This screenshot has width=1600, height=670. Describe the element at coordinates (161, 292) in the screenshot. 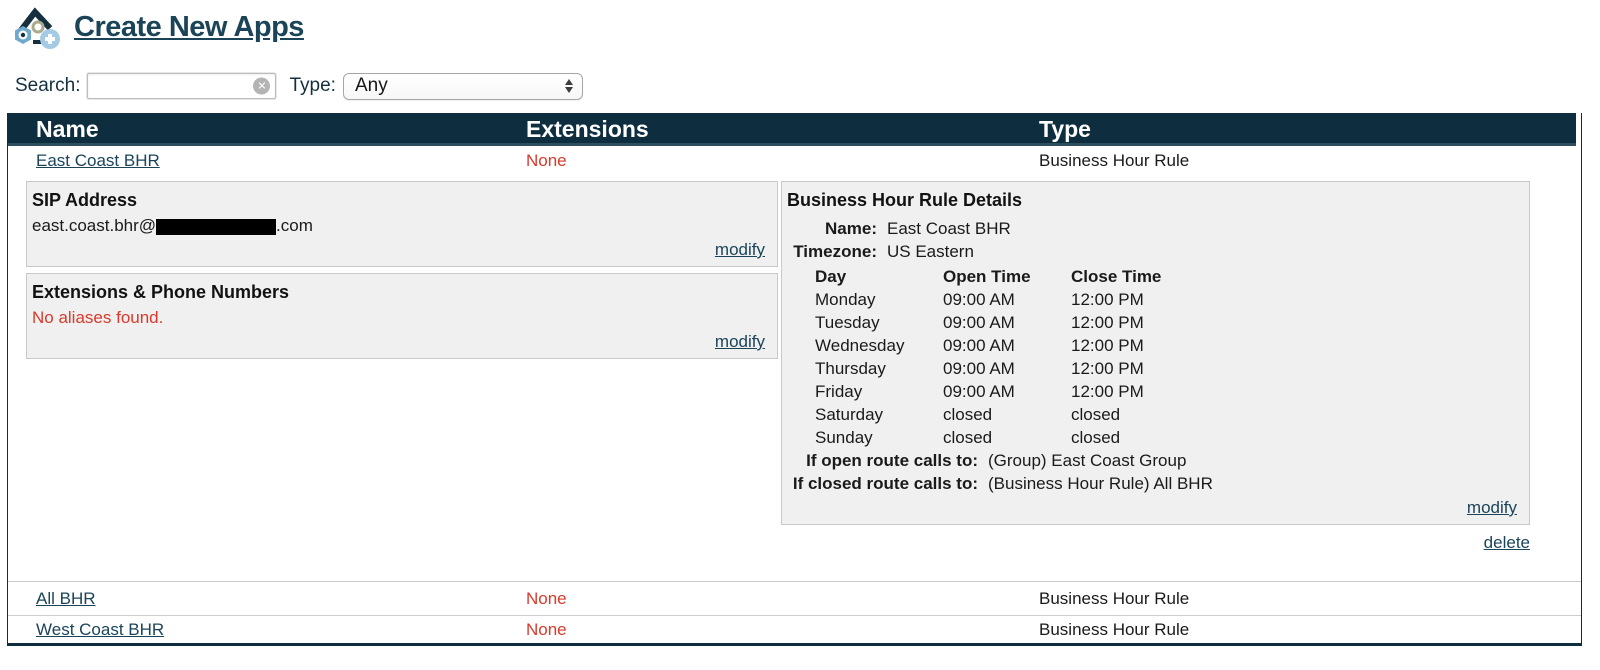

I see `extensions-panel-title: Extensions & Phone Numbers` at that location.